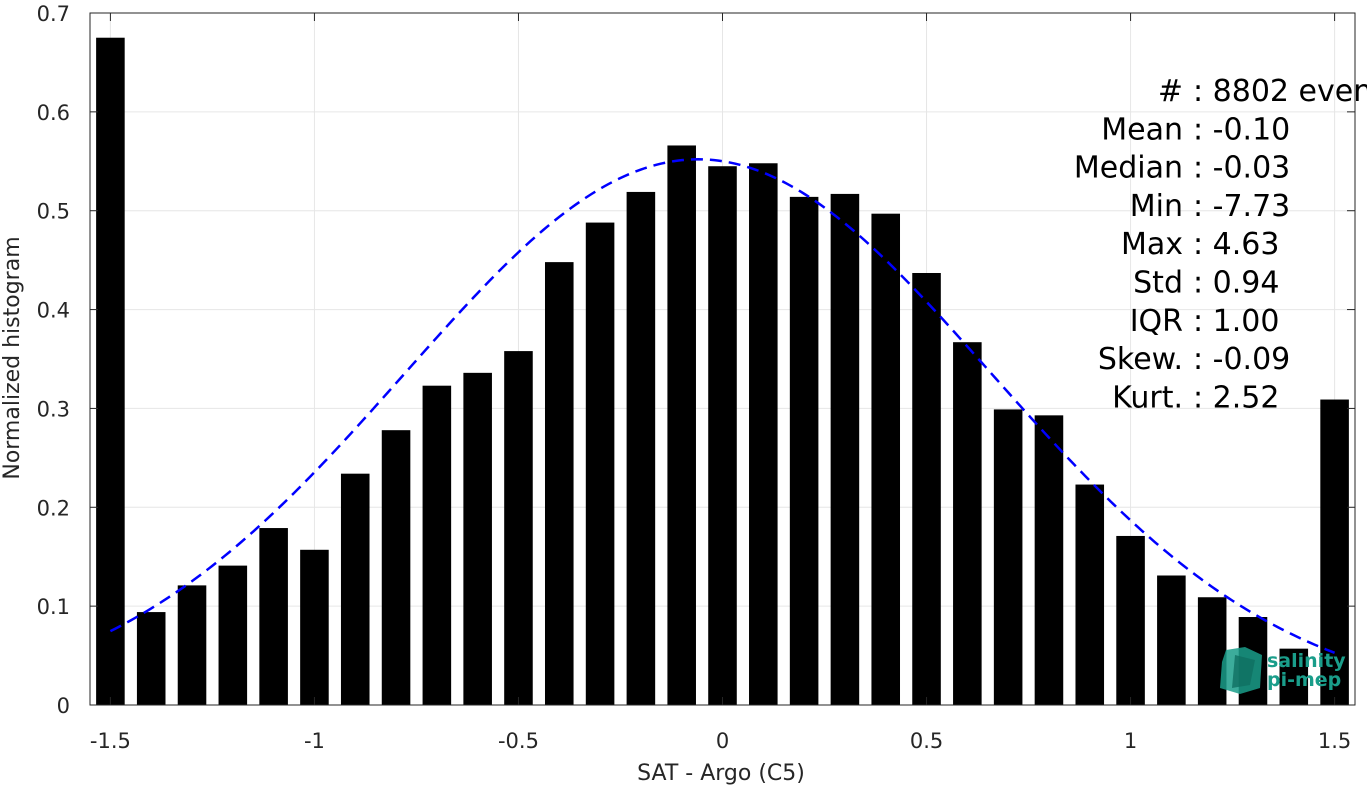  Describe the element at coordinates (12, 357) in the screenshot. I see `y-axis-label: Normalized histogram` at that location.